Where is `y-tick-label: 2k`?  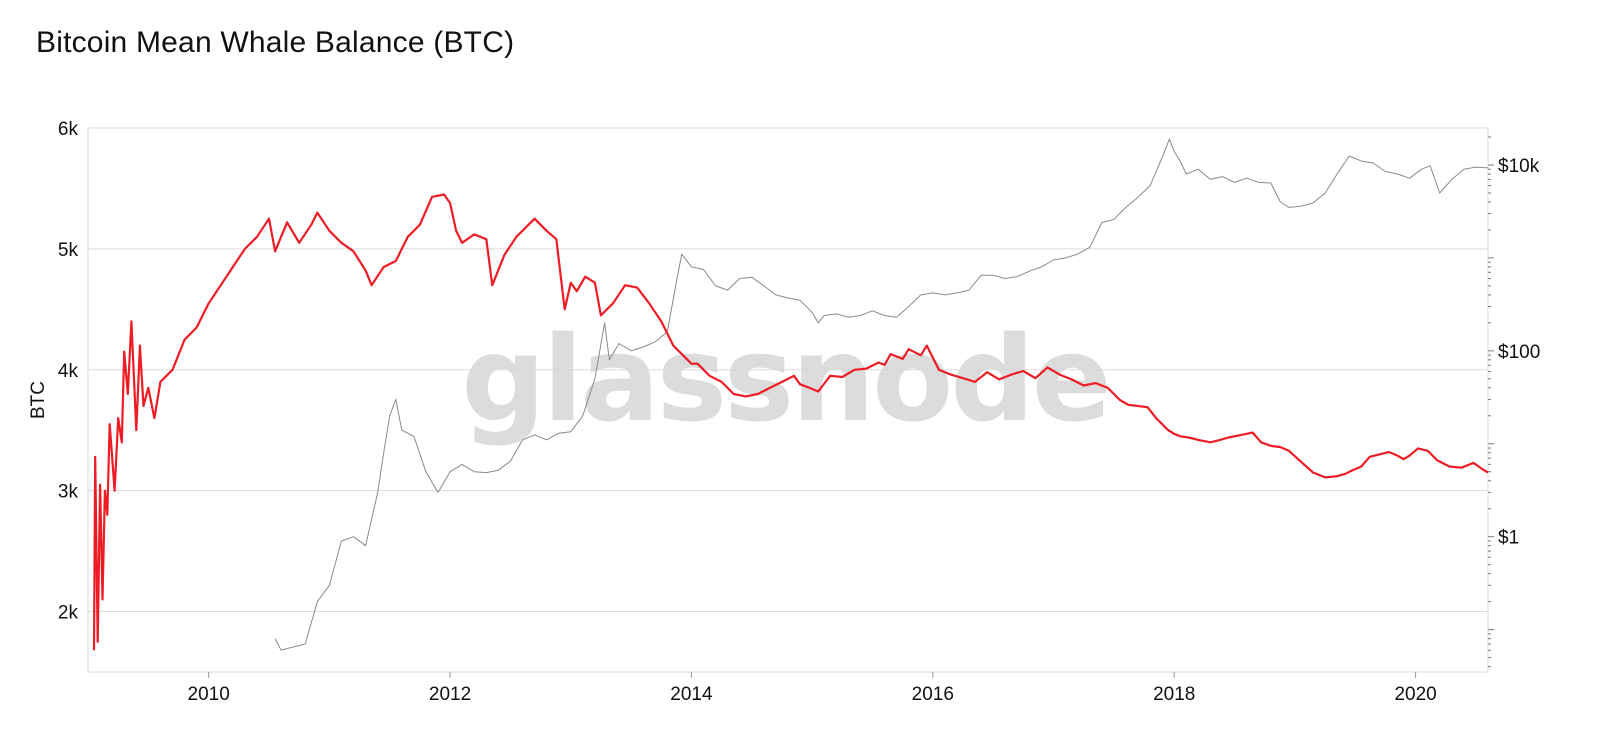 y-tick-label: 2k is located at coordinates (68, 613).